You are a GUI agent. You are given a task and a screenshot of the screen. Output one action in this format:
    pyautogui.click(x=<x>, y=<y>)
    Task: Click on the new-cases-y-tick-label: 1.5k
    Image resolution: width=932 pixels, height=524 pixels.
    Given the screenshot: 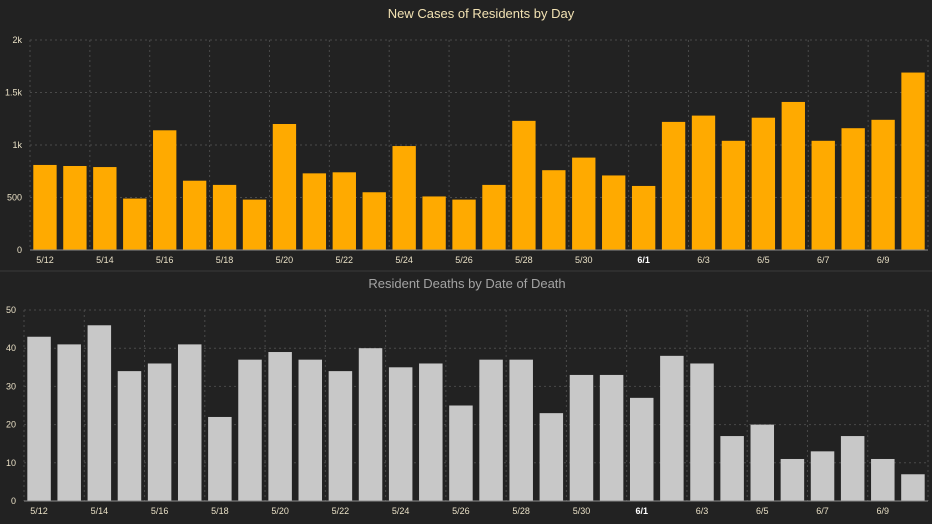 What is the action you would take?
    pyautogui.click(x=14, y=93)
    